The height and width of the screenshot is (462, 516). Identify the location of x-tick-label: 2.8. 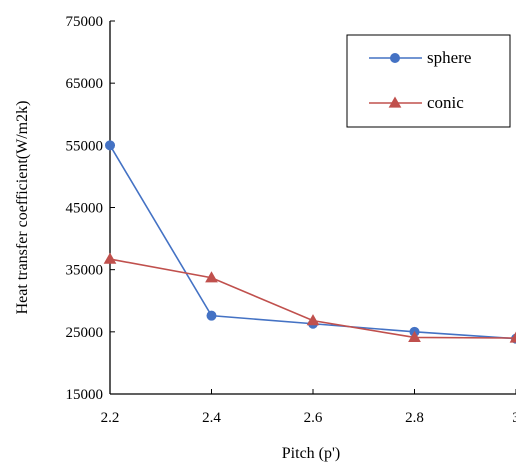
(414, 418).